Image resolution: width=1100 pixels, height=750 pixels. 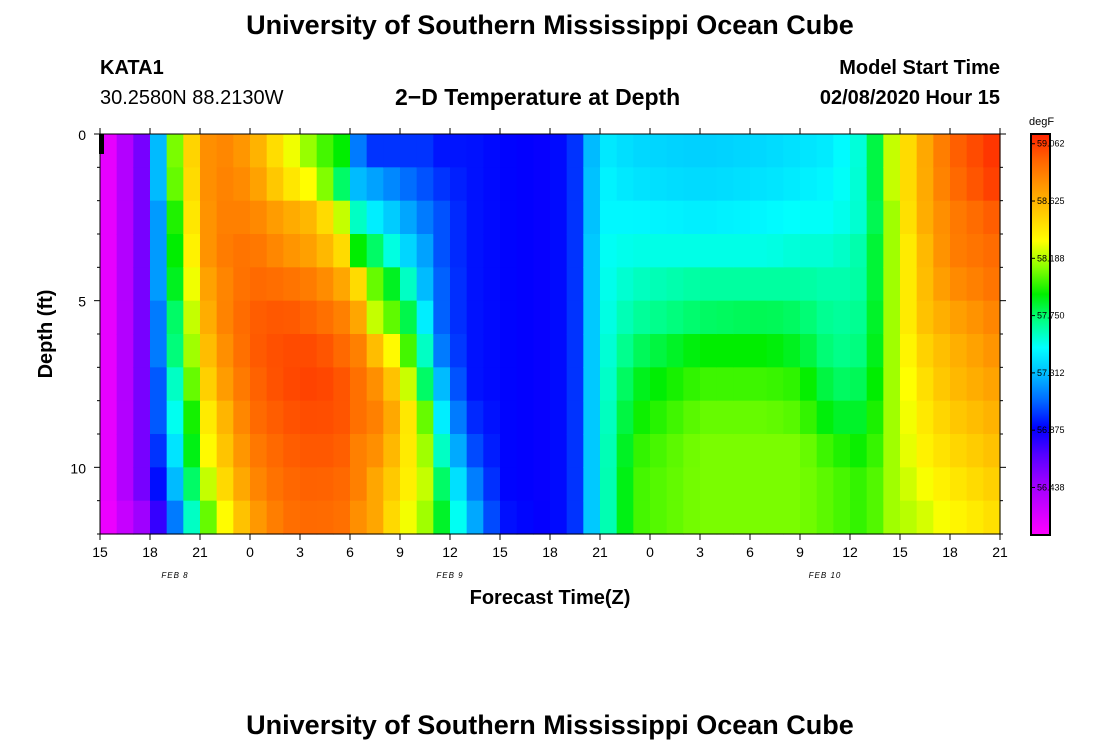 I want to click on start-marker, so click(x=101, y=144).